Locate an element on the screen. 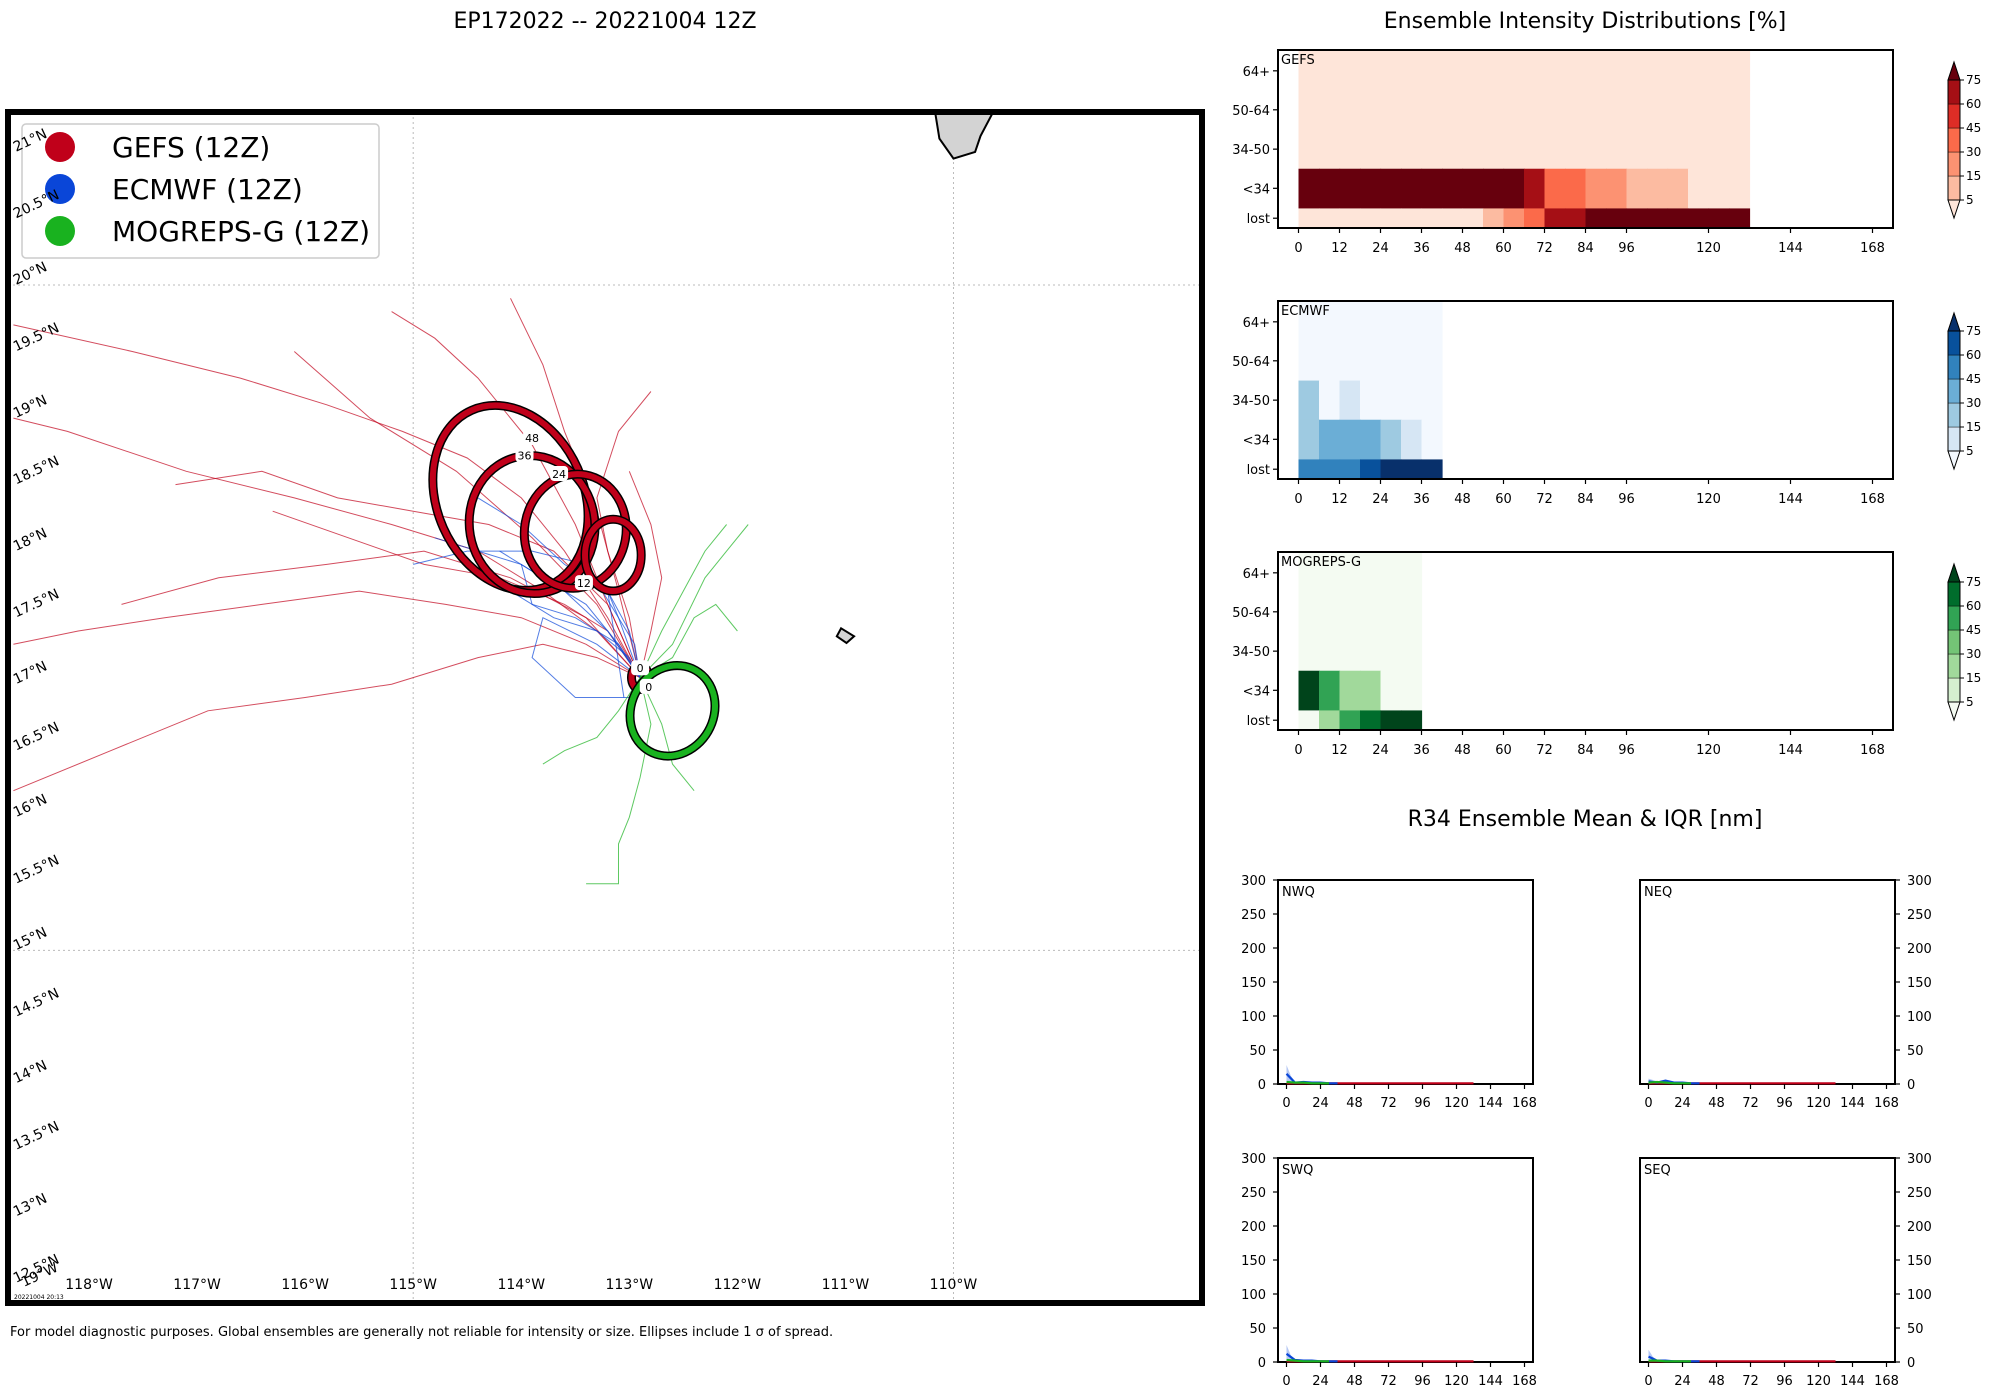  land-island is located at coordinates (845, 635).